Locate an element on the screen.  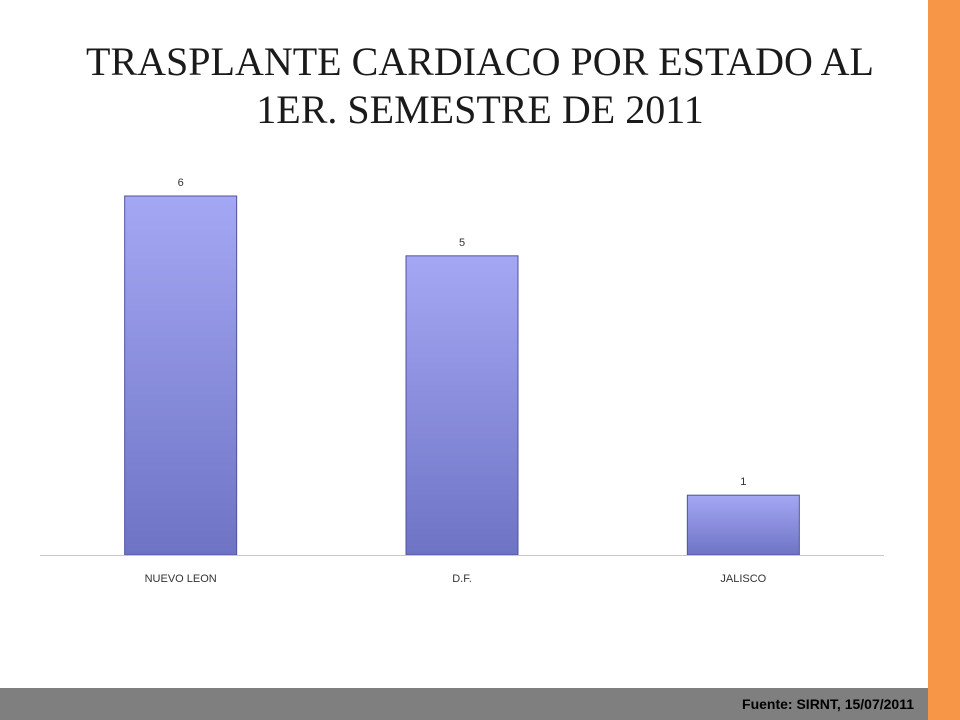
accent-bar is located at coordinates (944, 360).